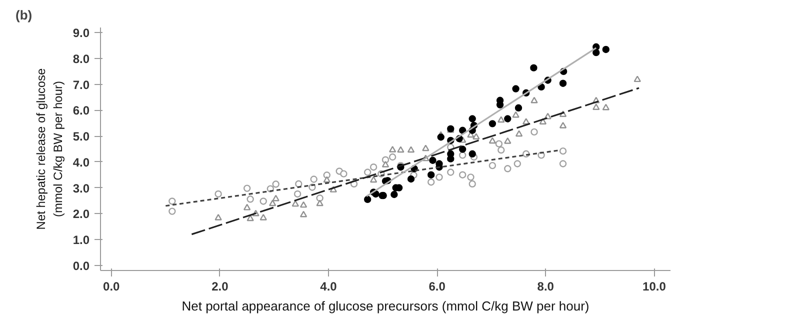  I want to click on x-tick-label: 6.0, so click(437, 287).